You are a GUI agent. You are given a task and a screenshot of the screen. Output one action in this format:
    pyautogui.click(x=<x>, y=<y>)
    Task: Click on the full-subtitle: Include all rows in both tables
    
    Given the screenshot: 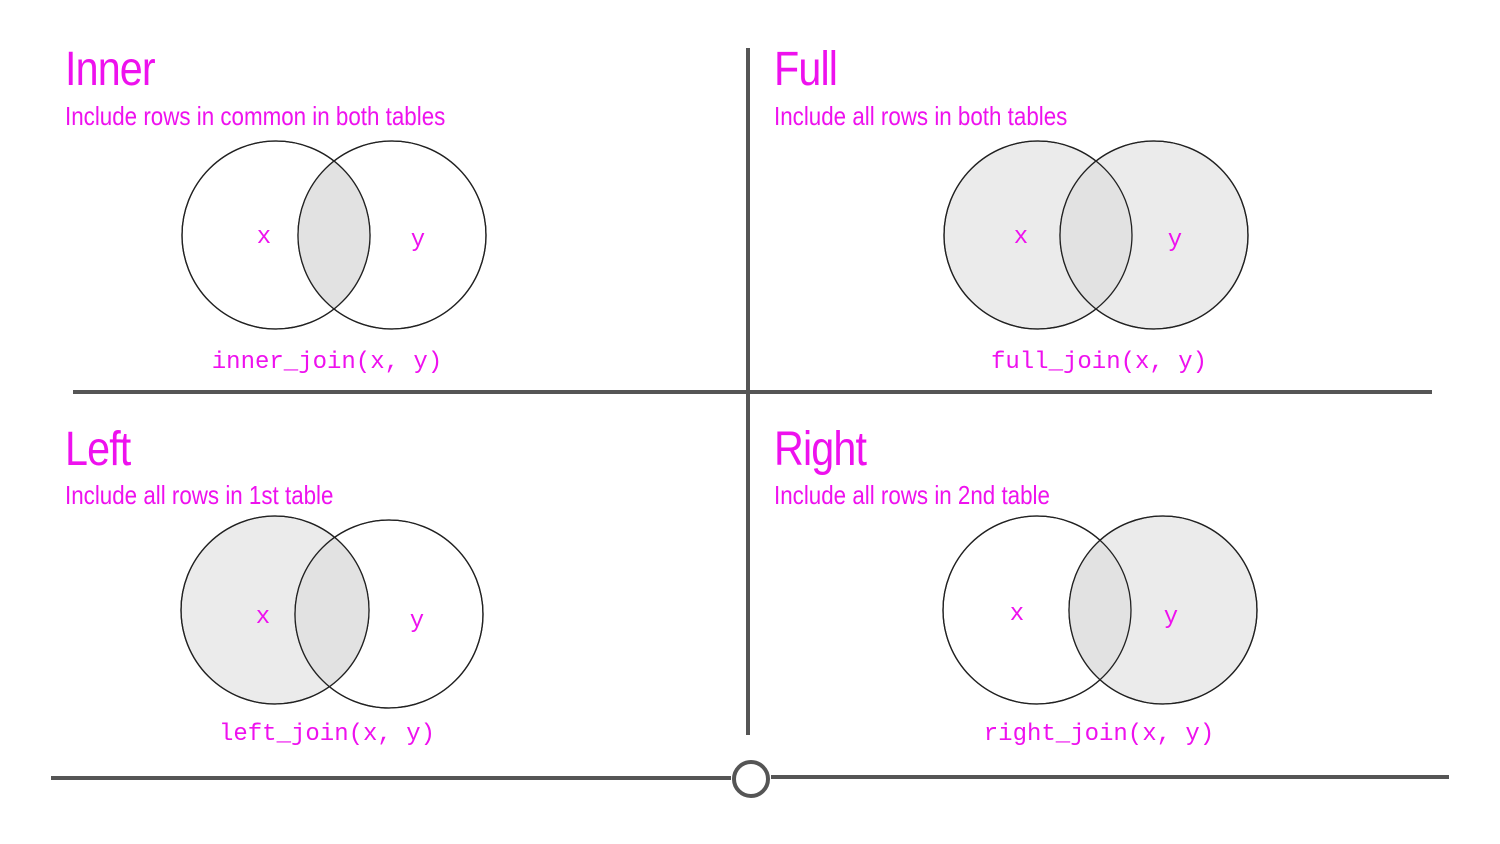 What is the action you would take?
    pyautogui.click(x=921, y=116)
    